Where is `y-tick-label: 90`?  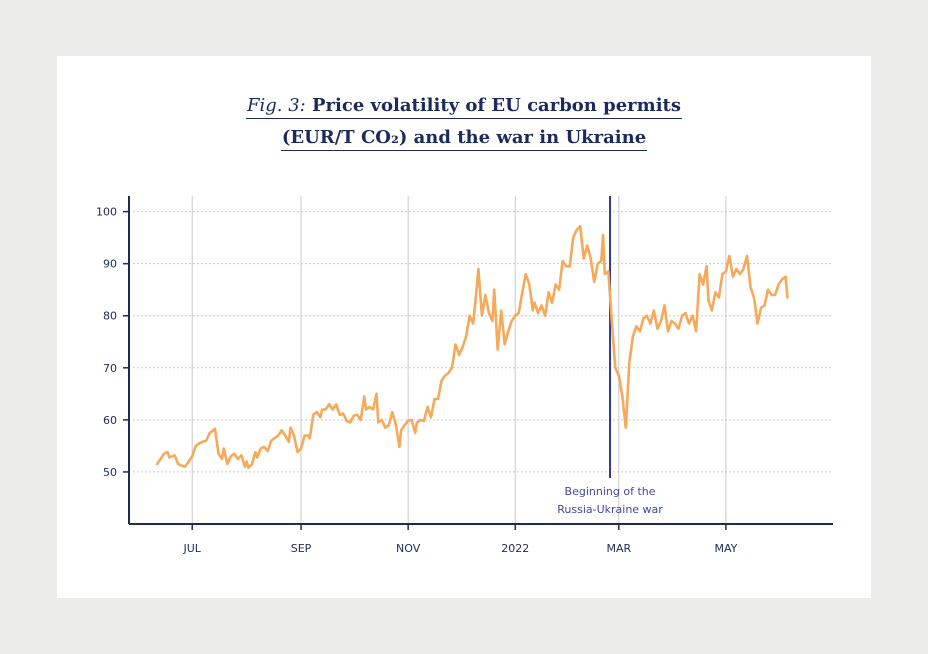
y-tick-label: 90 is located at coordinates (110, 264).